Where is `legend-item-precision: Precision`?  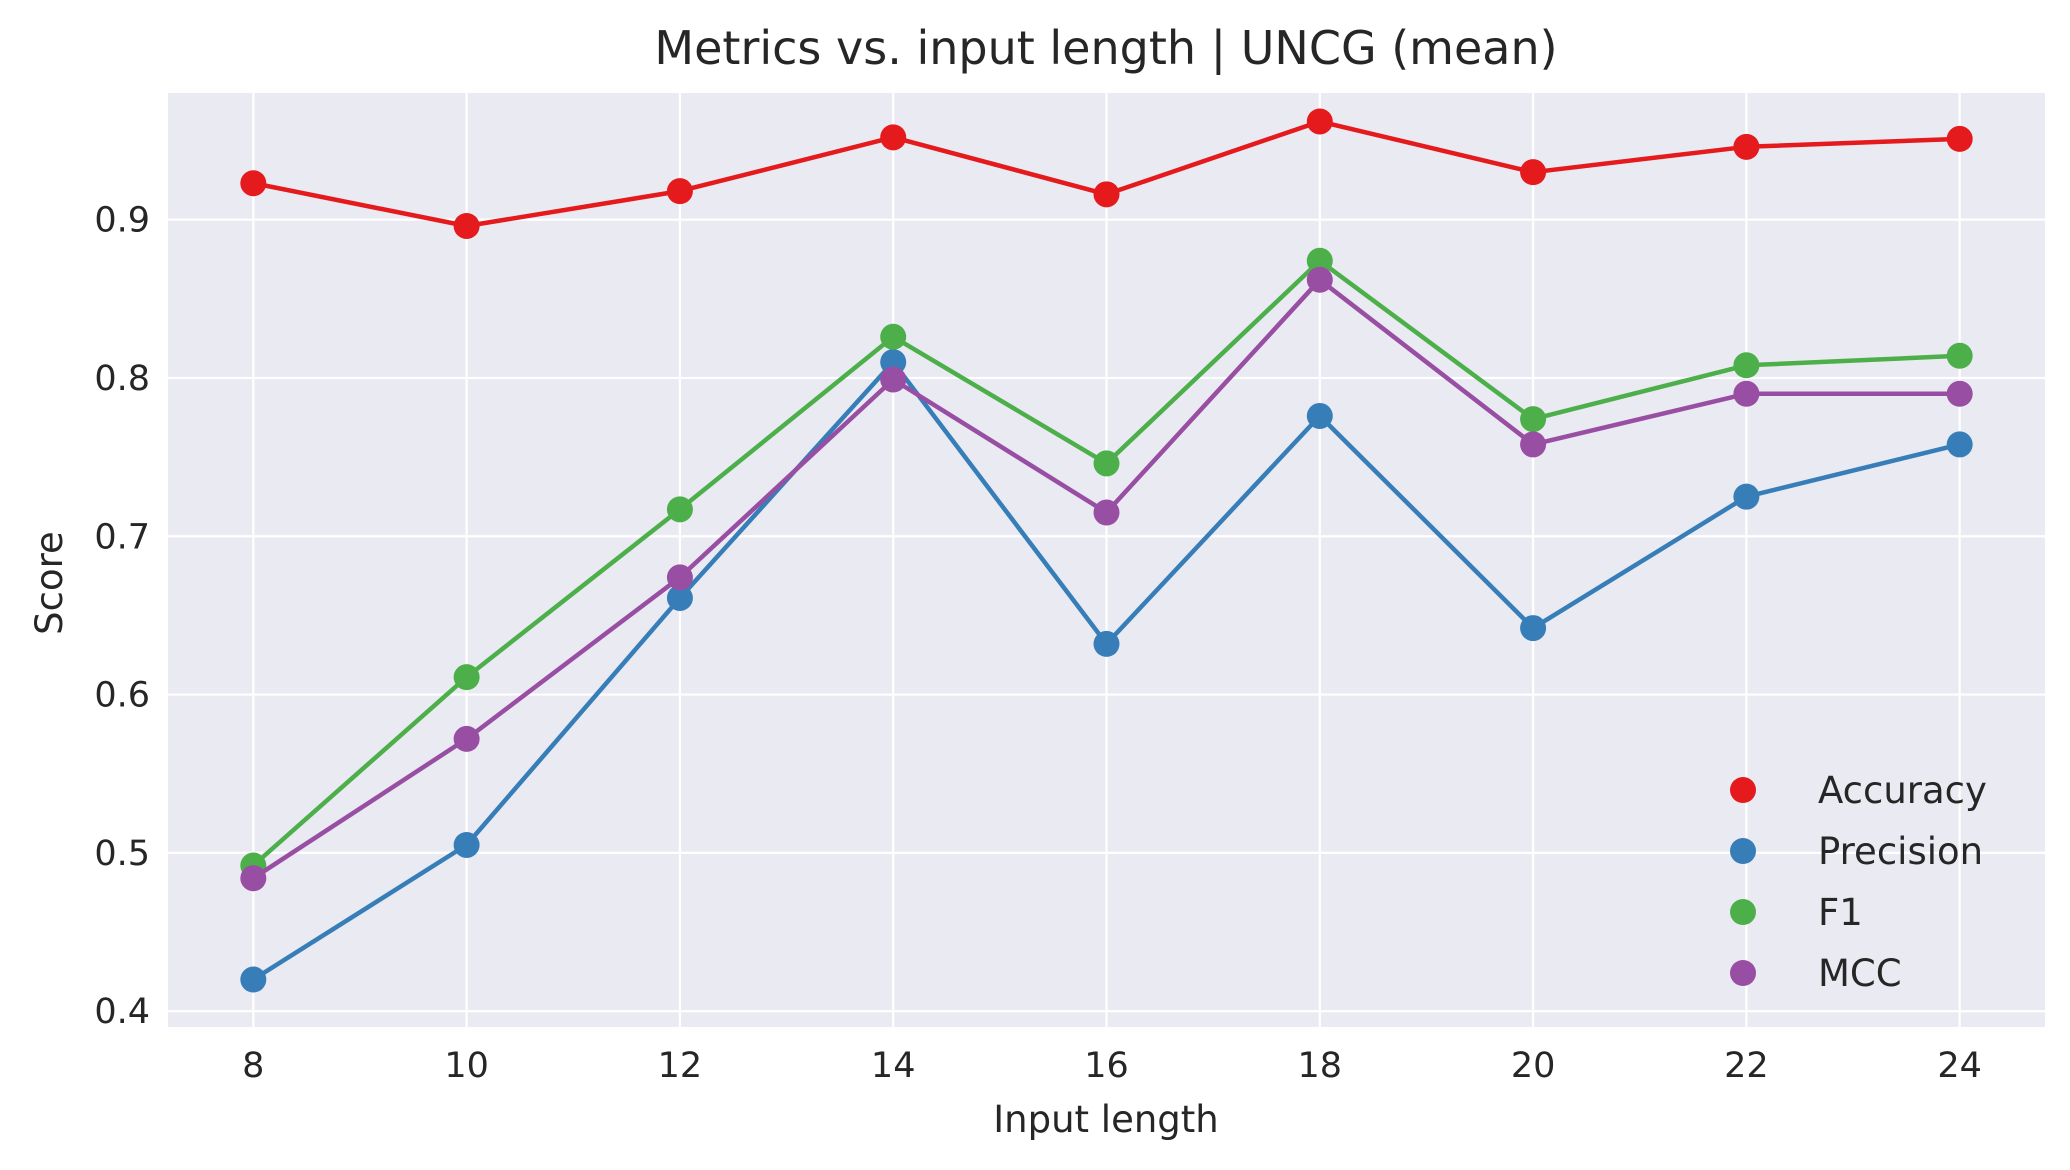
legend-item-precision: Precision is located at coordinates (1856, 851).